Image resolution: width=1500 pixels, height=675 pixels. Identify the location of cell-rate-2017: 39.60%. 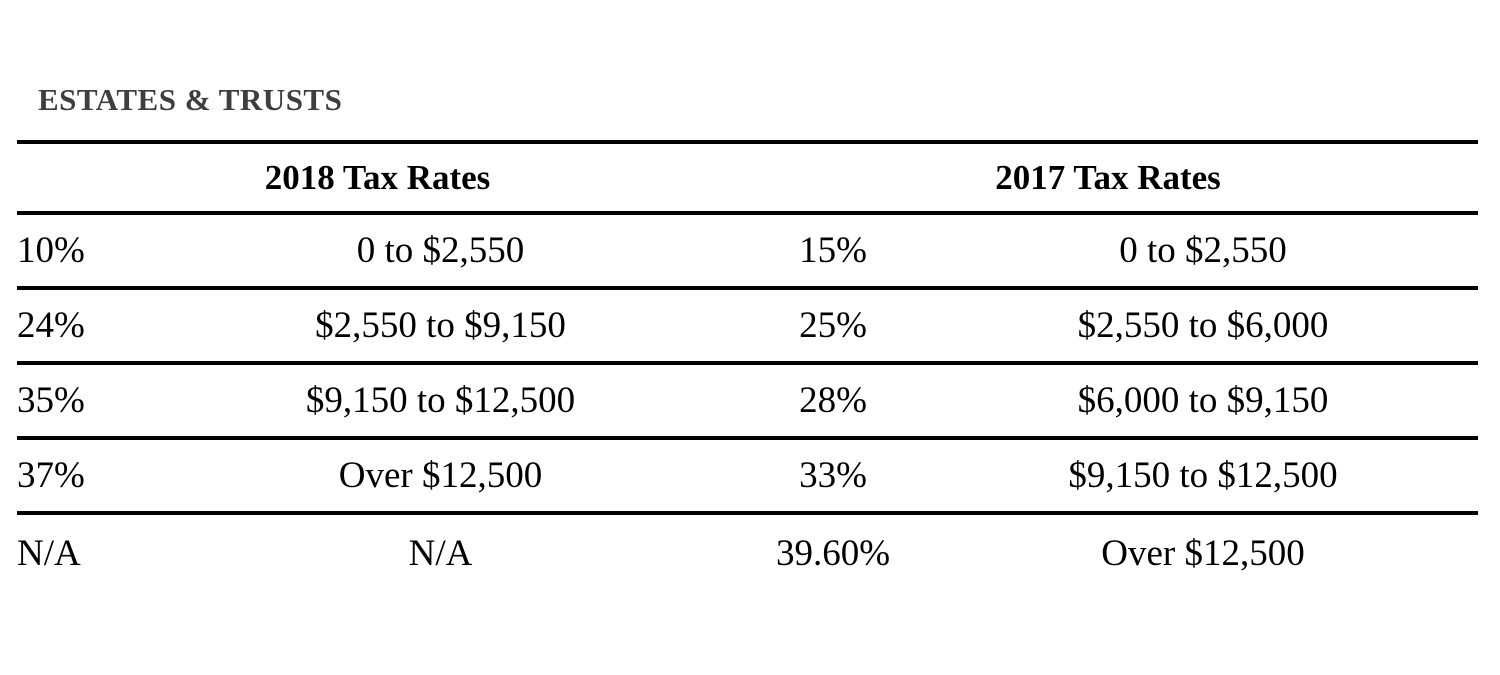
(833, 553).